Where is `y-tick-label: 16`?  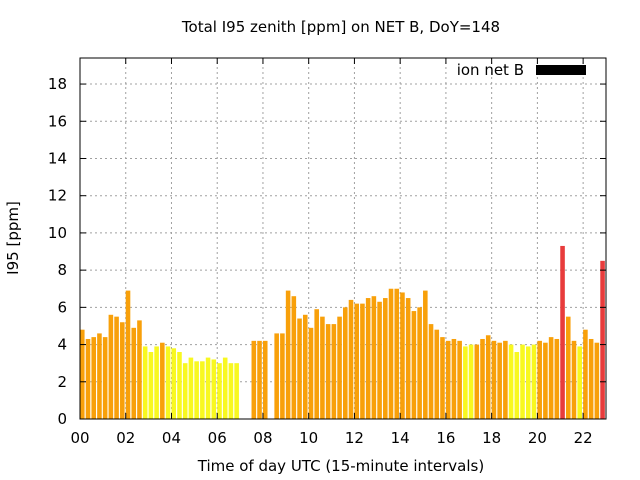 y-tick-label: 16 is located at coordinates (57, 121).